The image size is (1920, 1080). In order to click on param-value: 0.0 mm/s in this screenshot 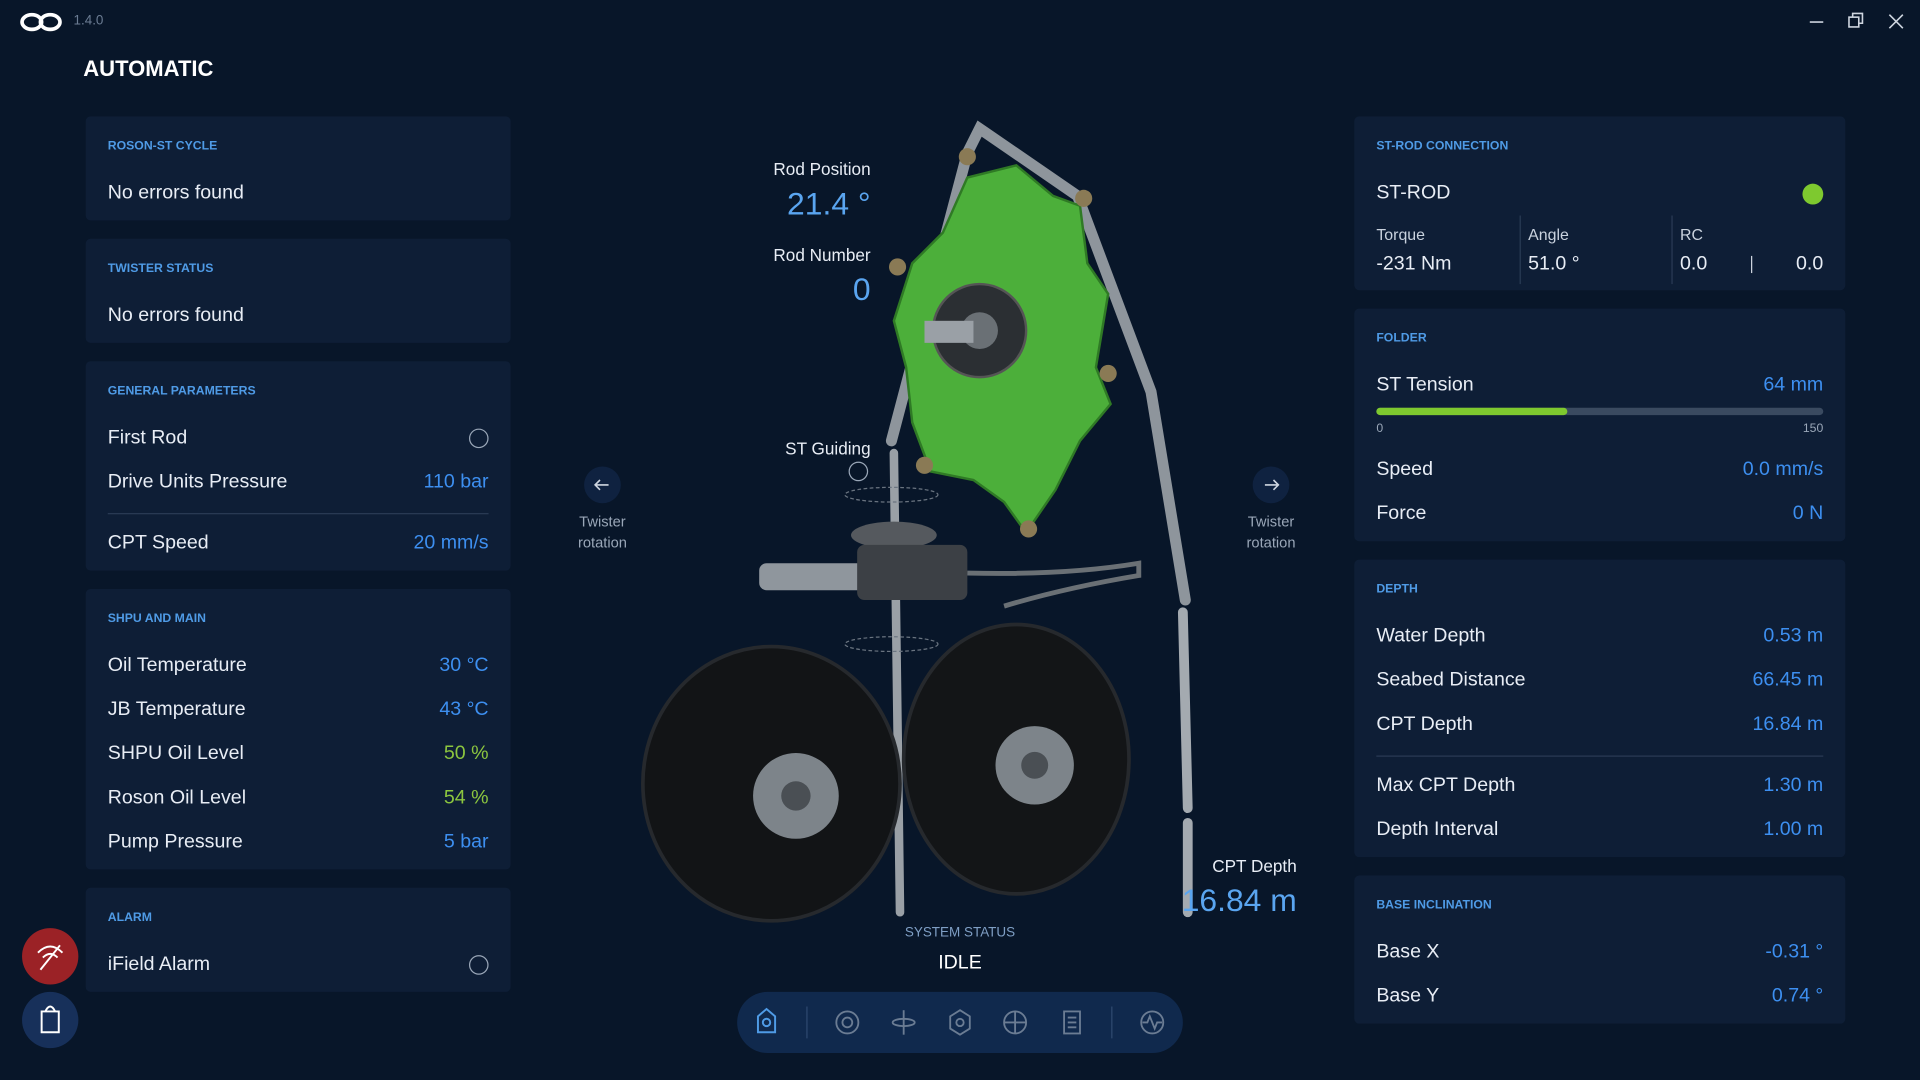, I will do `click(1783, 469)`.